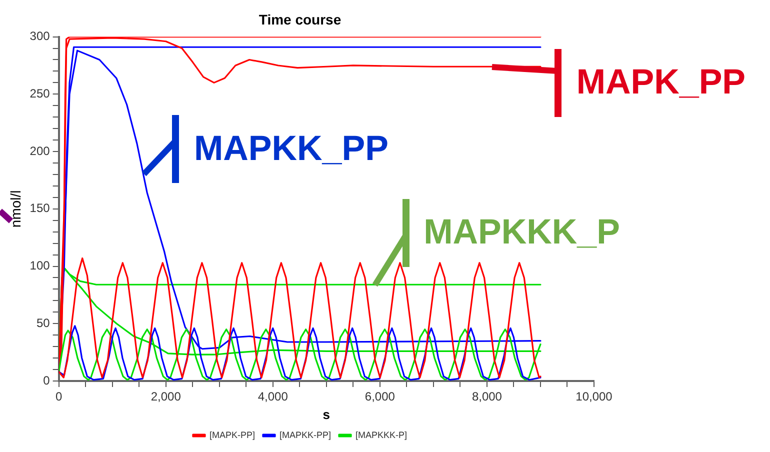  Describe the element at coordinates (15, 209) in the screenshot. I see `y-axis-title: nmol/l` at that location.